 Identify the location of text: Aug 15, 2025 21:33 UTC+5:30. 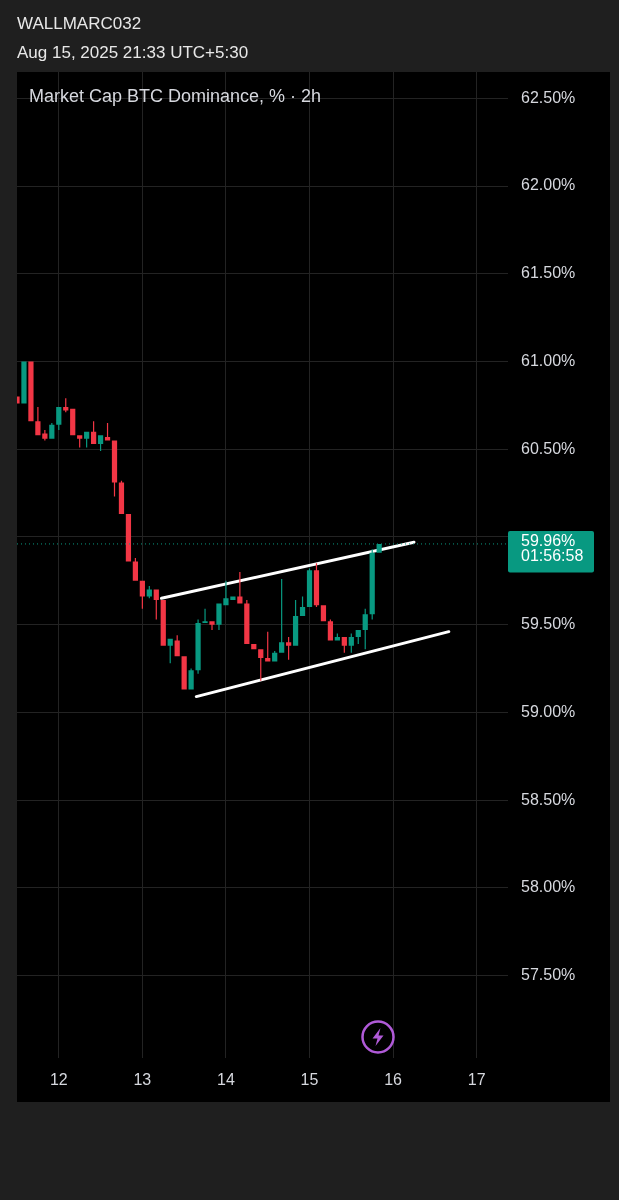
(133, 53).